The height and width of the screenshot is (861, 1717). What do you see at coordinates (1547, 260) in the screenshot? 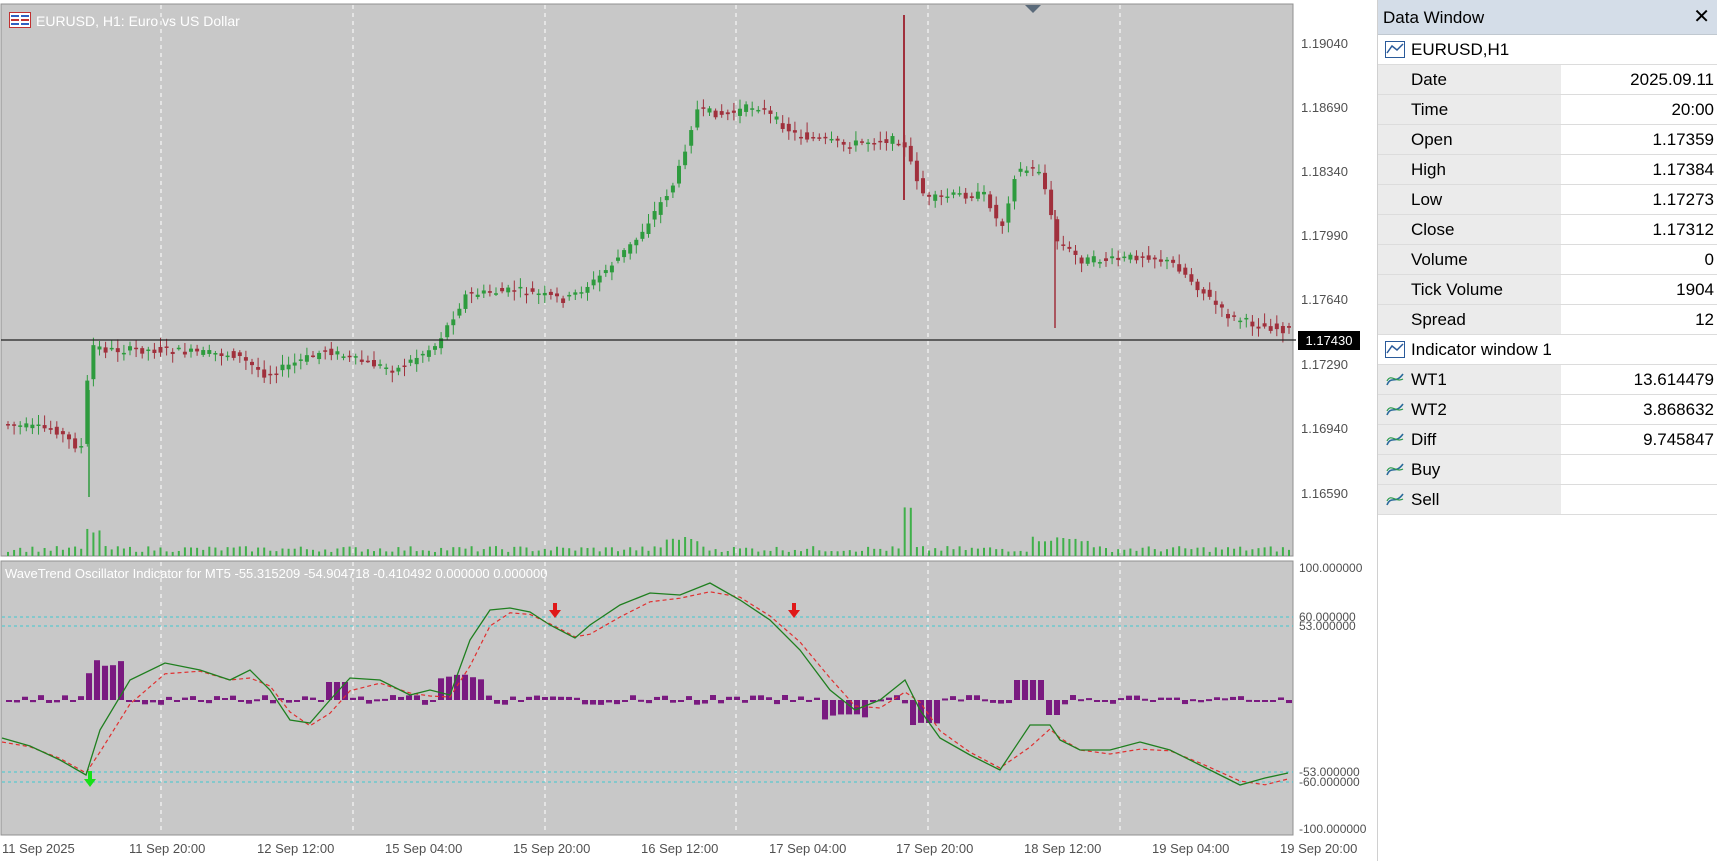
I see `data-row-volume: Volume 0` at bounding box center [1547, 260].